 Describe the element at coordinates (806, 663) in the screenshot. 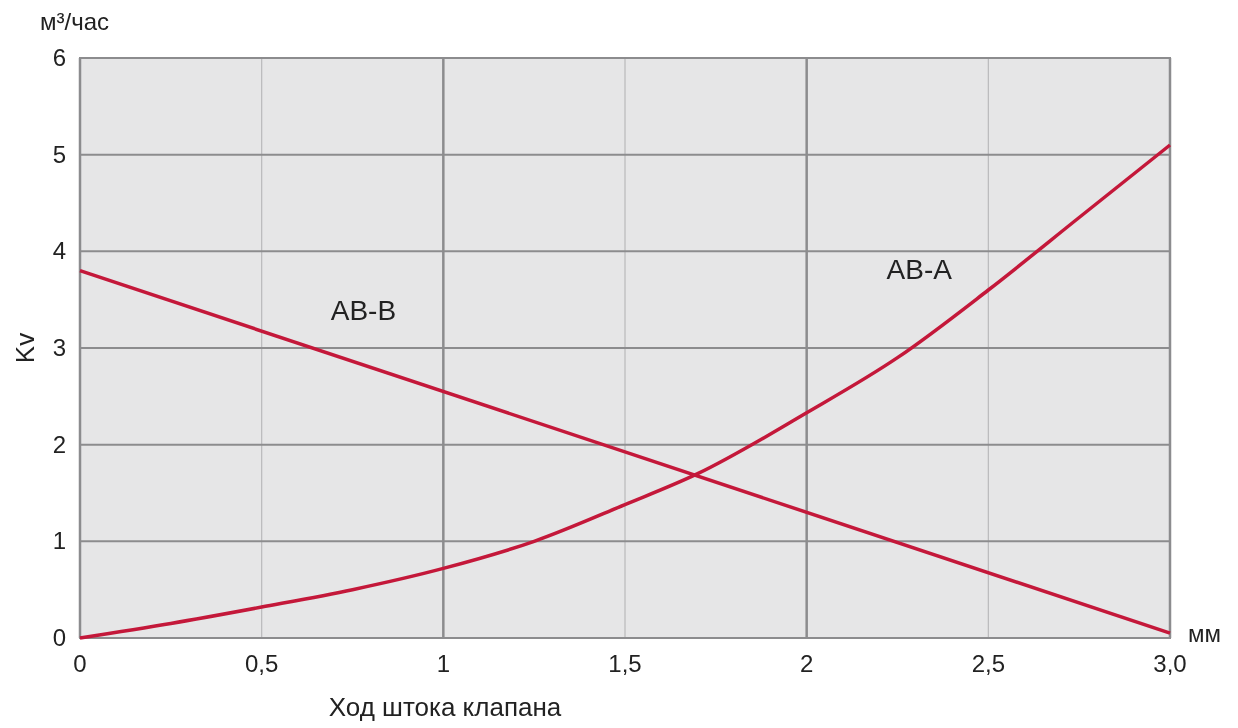

I see `x-tick-label: 2` at that location.